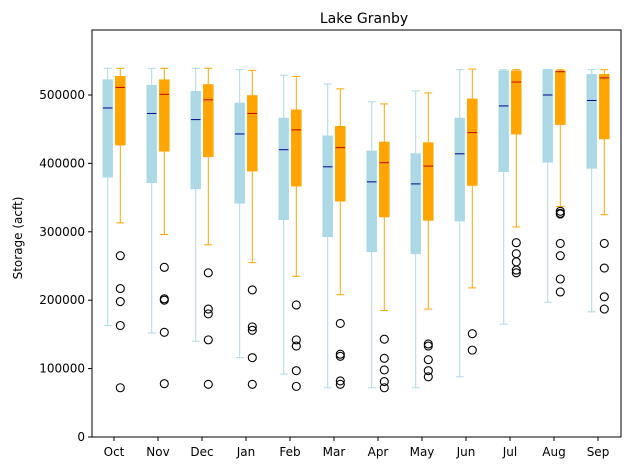  I want to click on y-tick-label: 200000, so click(62, 300).